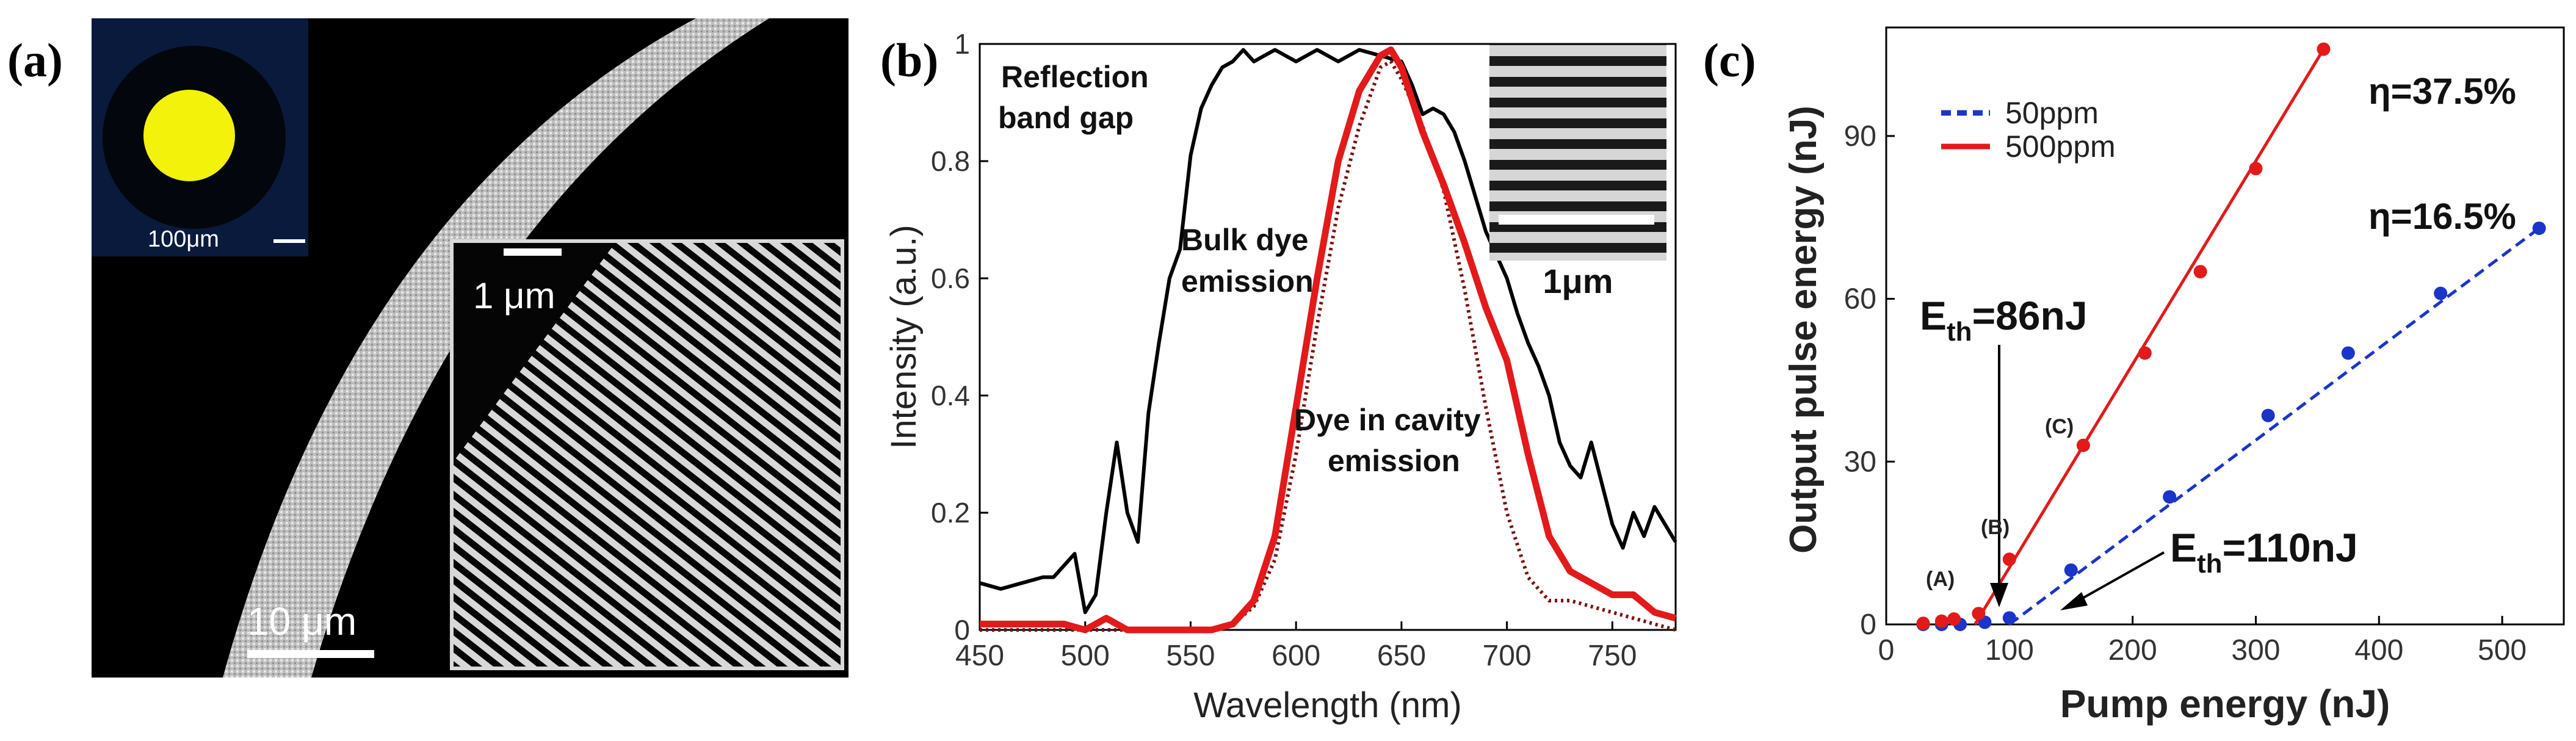 Image resolution: width=2576 pixels, height=741 pixels. What do you see at coordinates (189, 135) in the screenshot?
I see `fiber-core` at bounding box center [189, 135].